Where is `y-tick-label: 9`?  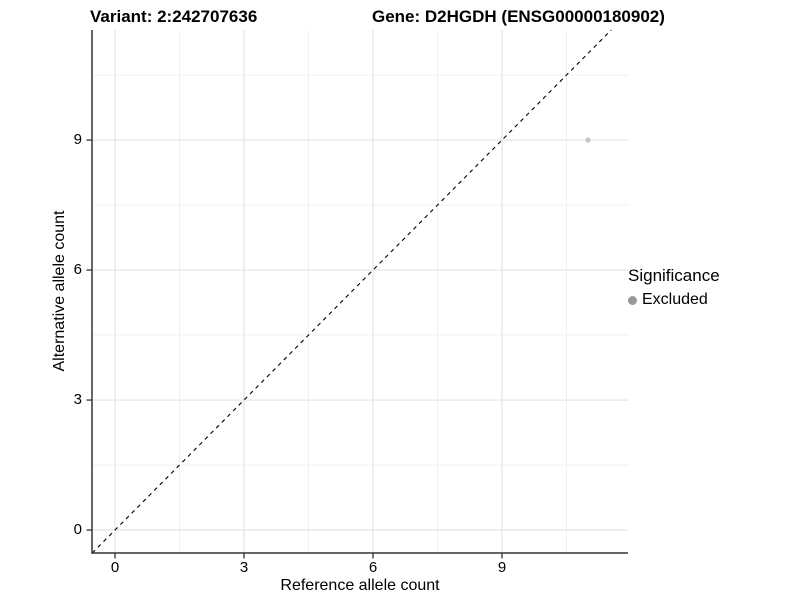 y-tick-label: 9 is located at coordinates (77, 140).